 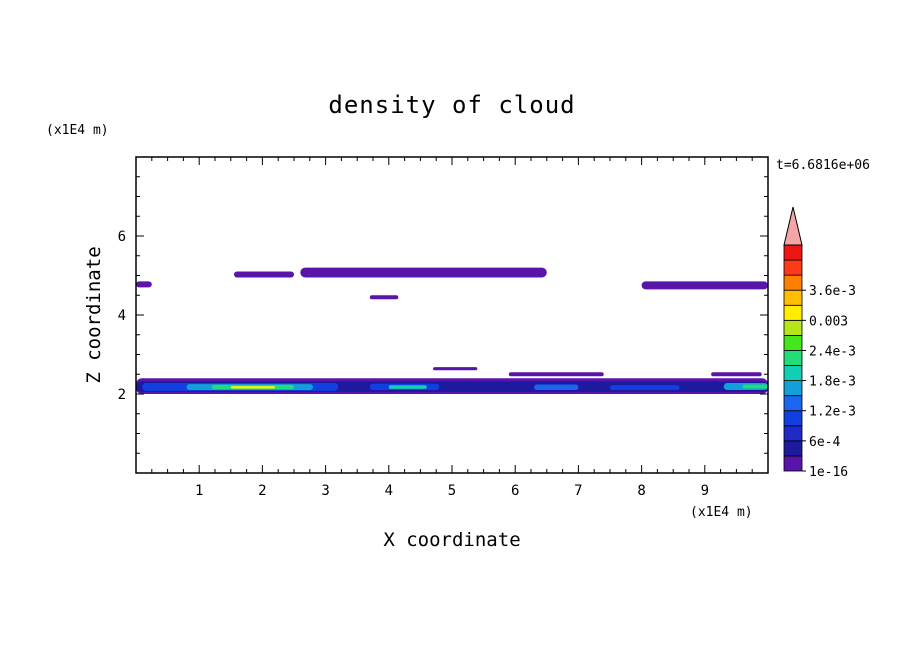 What do you see at coordinates (793, 226) in the screenshot?
I see `colorbar-extend-arrow` at bounding box center [793, 226].